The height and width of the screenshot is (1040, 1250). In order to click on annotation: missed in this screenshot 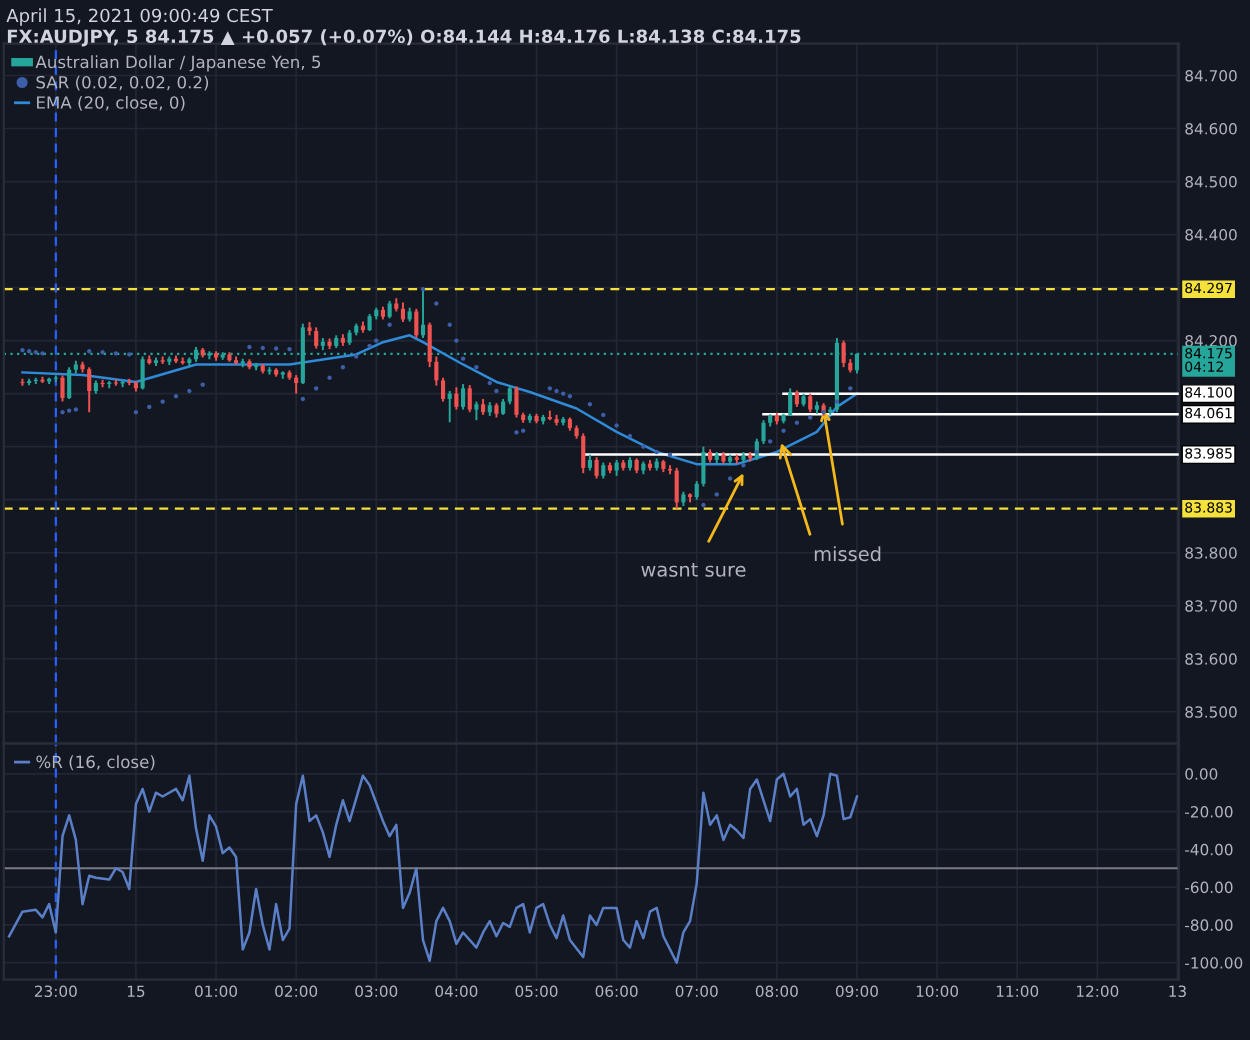, I will do `click(847, 554)`.